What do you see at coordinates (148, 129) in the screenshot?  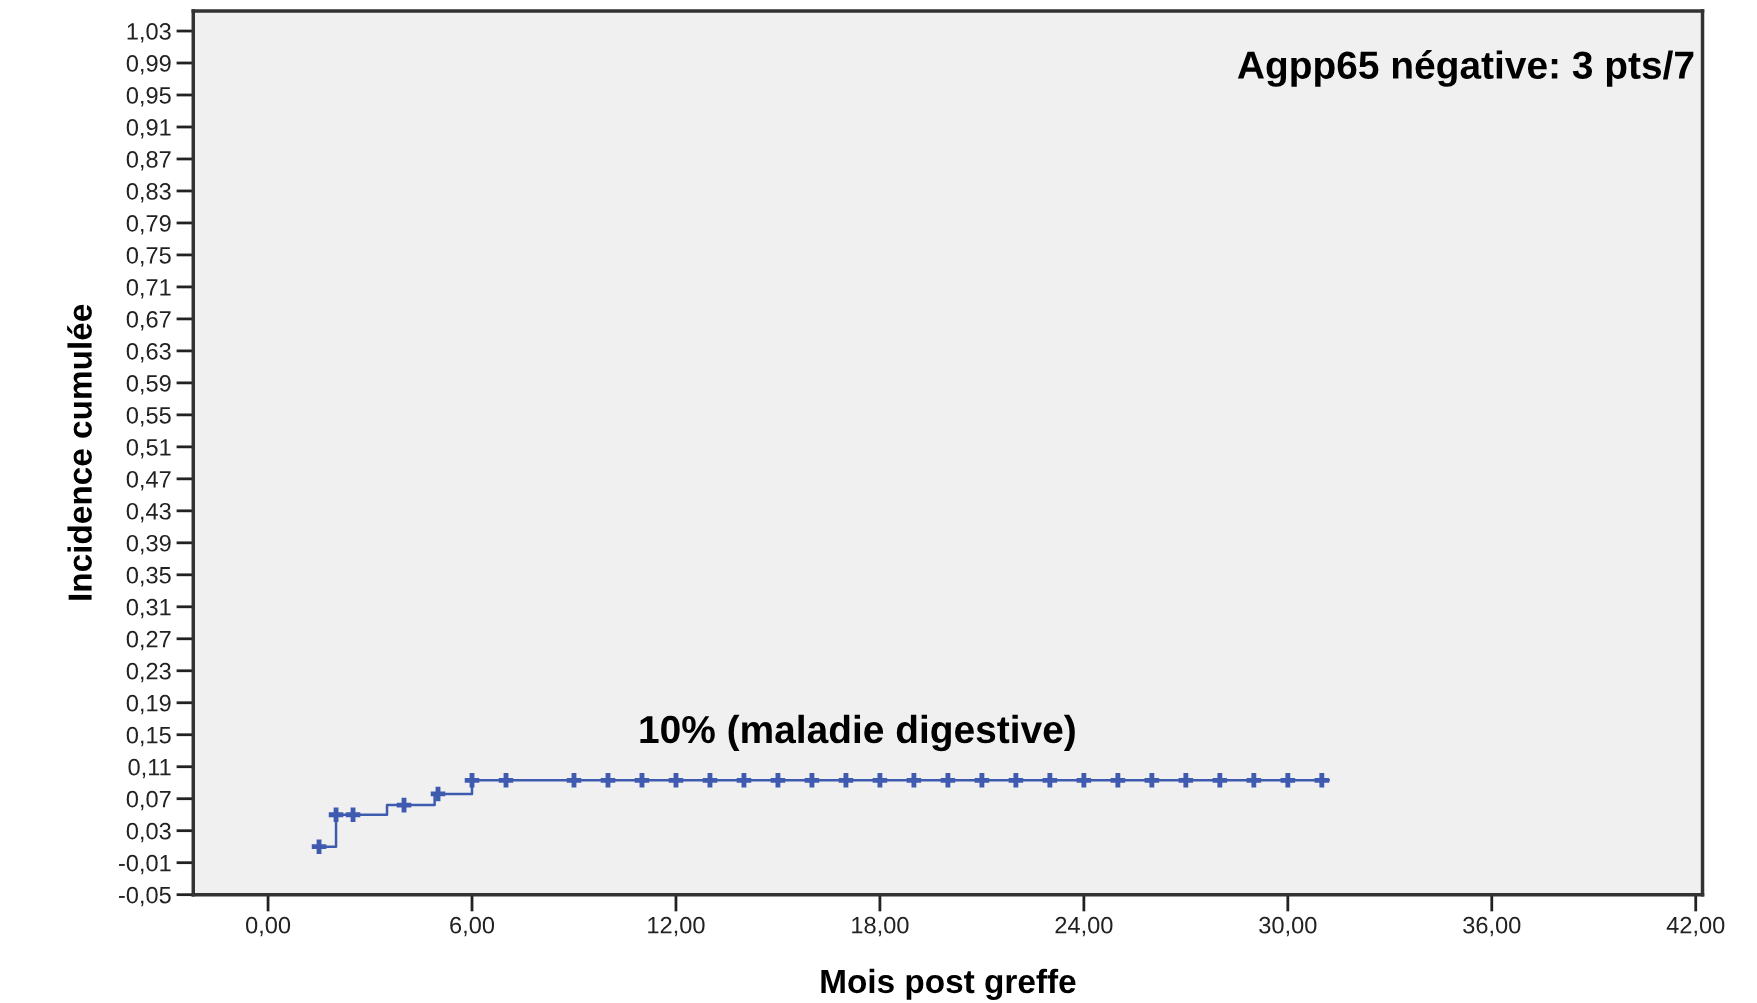 I see `y-tick-label: 0,91` at bounding box center [148, 129].